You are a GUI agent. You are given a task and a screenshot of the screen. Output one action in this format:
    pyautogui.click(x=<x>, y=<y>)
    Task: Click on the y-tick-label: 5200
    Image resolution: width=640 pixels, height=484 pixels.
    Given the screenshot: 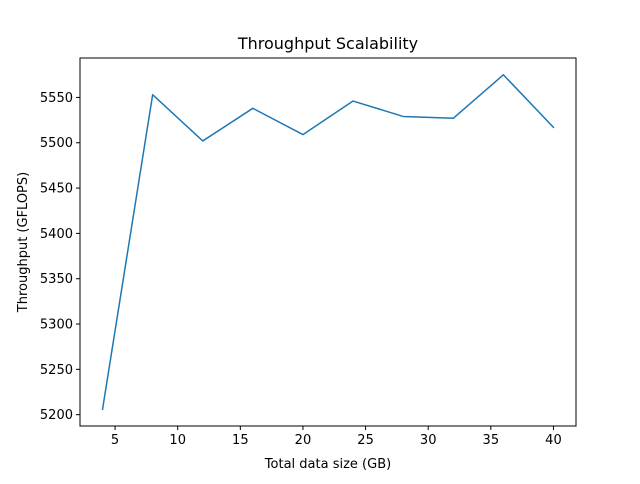 What is the action you would take?
    pyautogui.click(x=56, y=415)
    